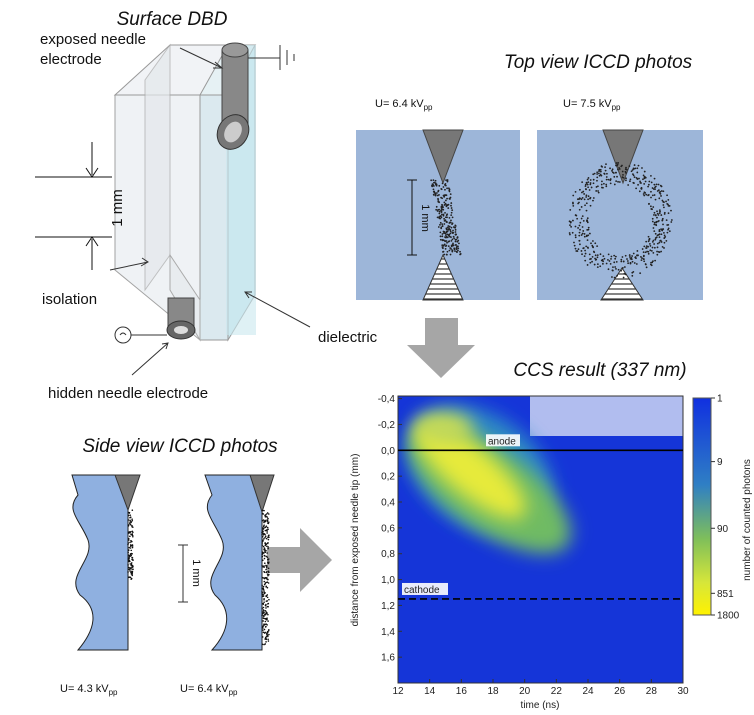  What do you see at coordinates (502, 441) in the screenshot?
I see `annotation: anode` at bounding box center [502, 441].